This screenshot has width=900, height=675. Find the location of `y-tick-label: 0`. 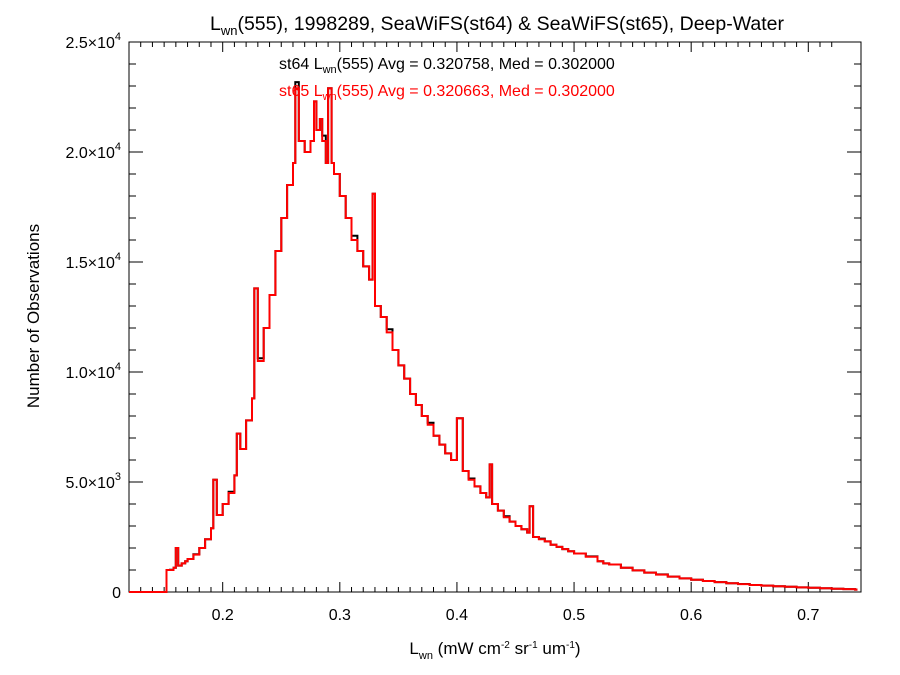

y-tick-label: 0 is located at coordinates (116, 593).